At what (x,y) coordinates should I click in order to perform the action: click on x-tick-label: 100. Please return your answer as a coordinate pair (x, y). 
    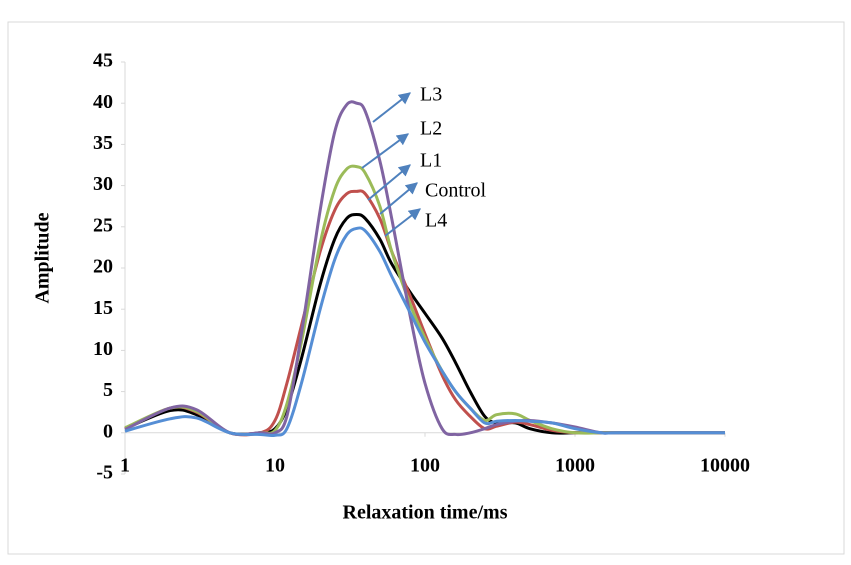
    Looking at the image, I should click on (425, 466).